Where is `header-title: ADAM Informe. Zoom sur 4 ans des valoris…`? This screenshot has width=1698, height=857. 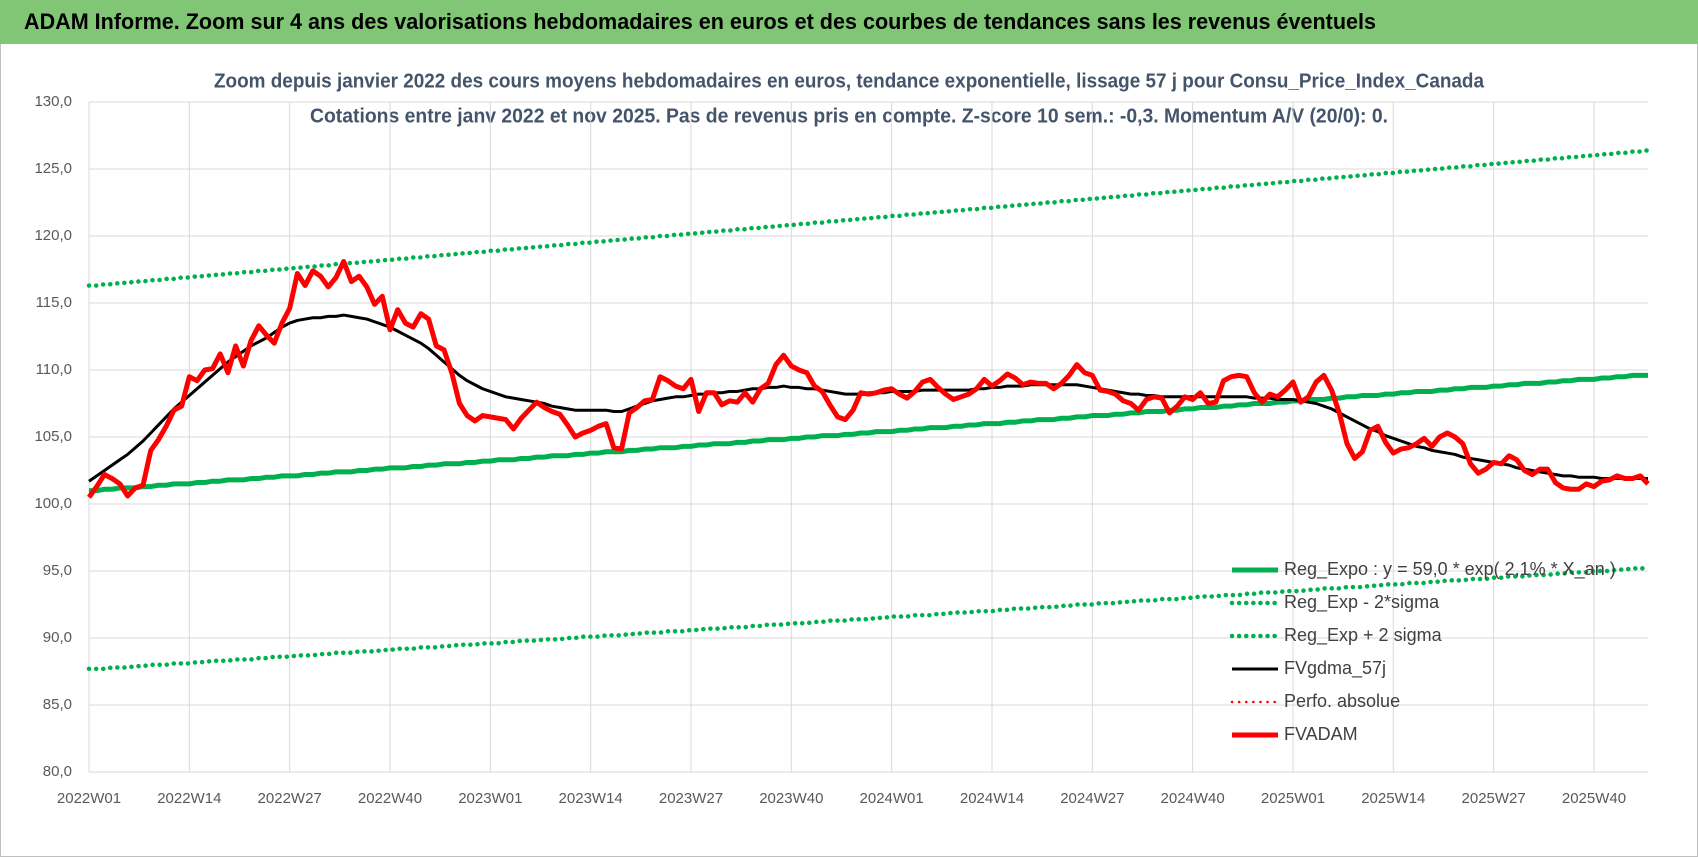 header-title: ADAM Informe. Zoom sur 4 ans des valoris… is located at coordinates (700, 21).